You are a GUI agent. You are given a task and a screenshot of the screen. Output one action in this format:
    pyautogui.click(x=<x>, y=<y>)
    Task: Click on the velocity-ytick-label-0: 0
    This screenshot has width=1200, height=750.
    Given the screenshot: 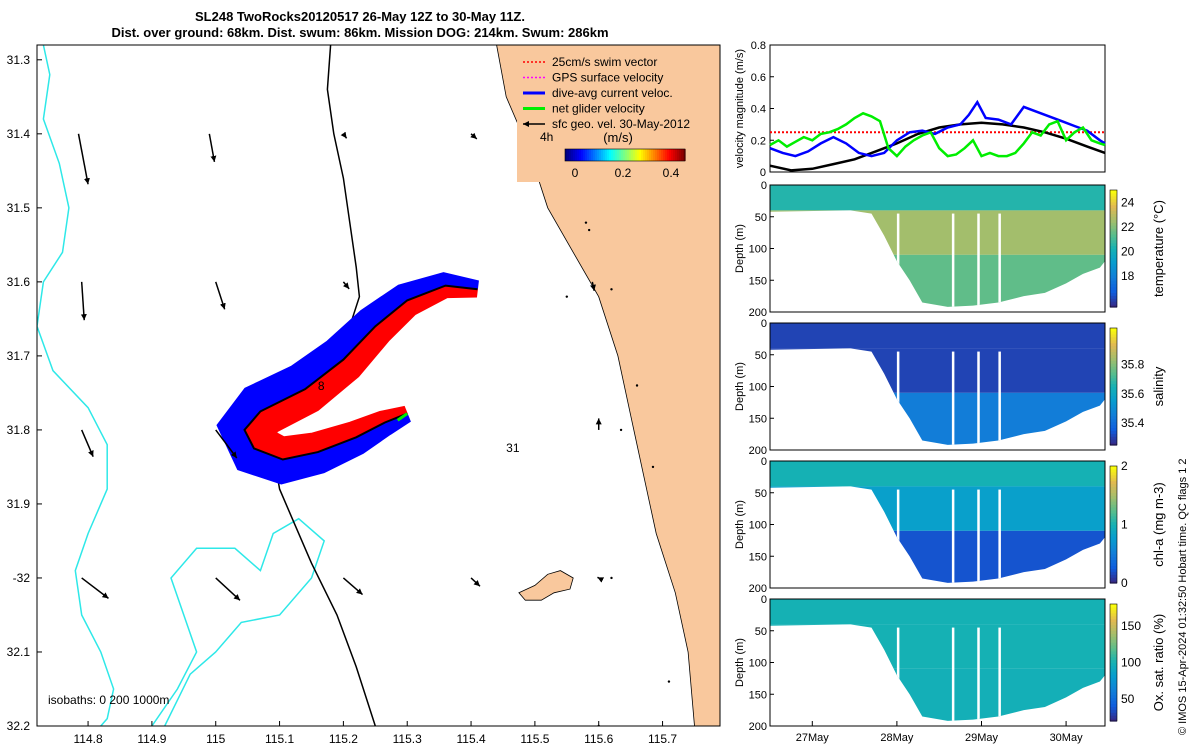 What is the action you would take?
    pyautogui.click(x=763, y=173)
    